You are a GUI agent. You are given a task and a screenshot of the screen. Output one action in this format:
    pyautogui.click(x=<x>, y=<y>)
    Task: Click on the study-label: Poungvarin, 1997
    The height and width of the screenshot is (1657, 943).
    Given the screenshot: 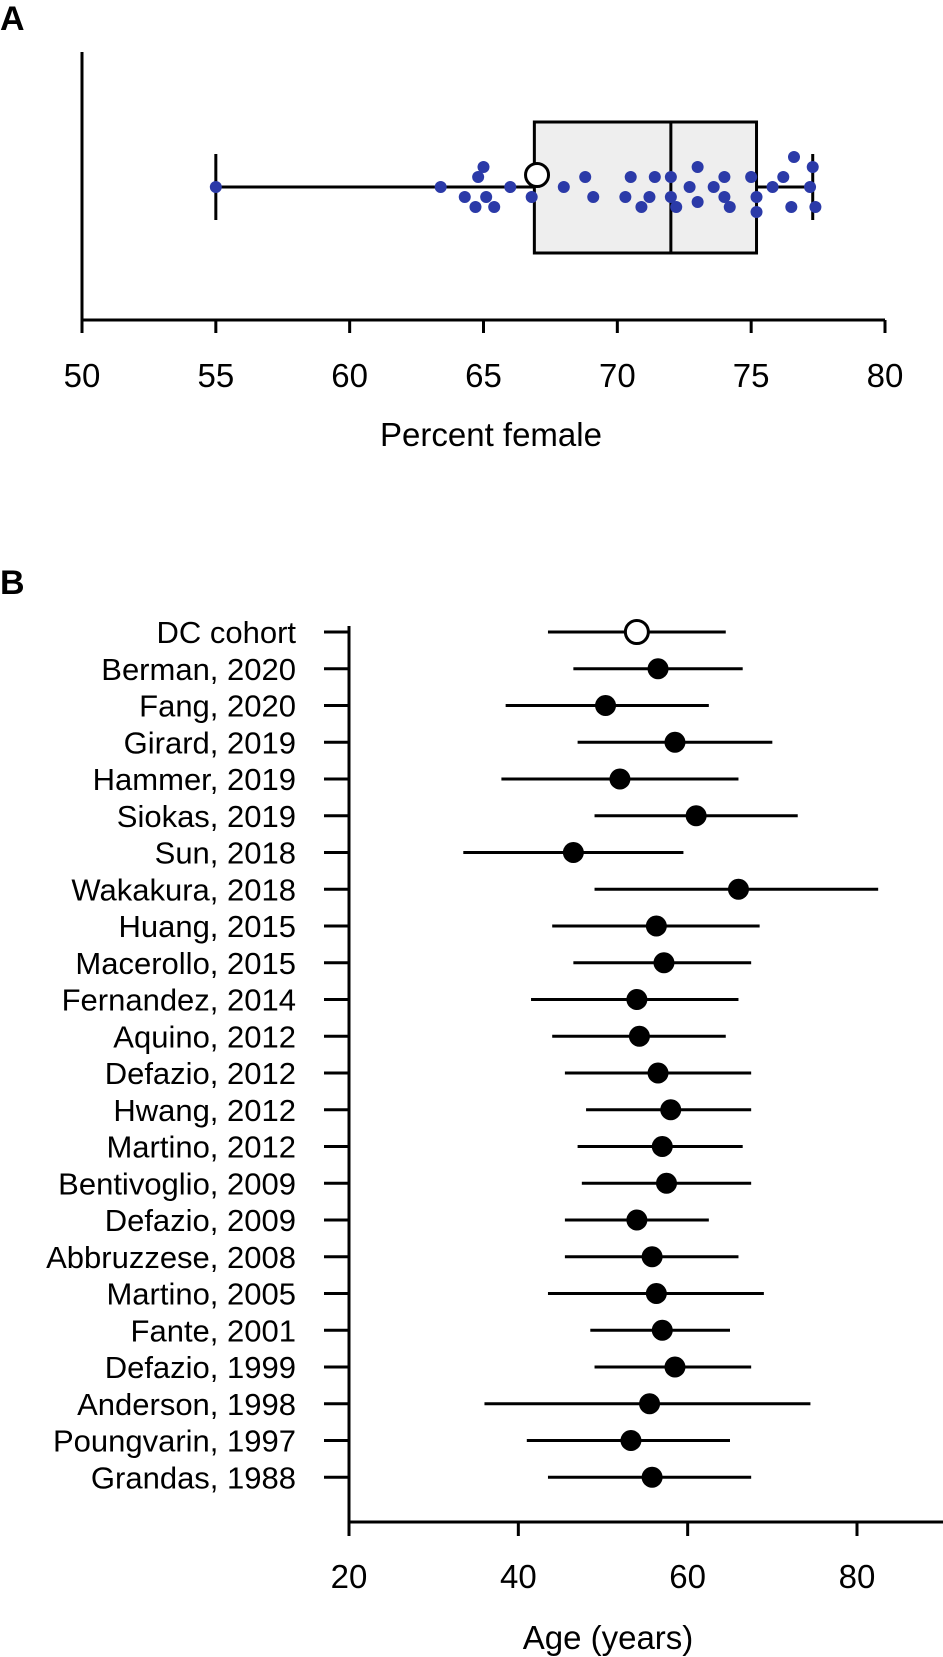 What is the action you would take?
    pyautogui.click(x=174, y=1441)
    